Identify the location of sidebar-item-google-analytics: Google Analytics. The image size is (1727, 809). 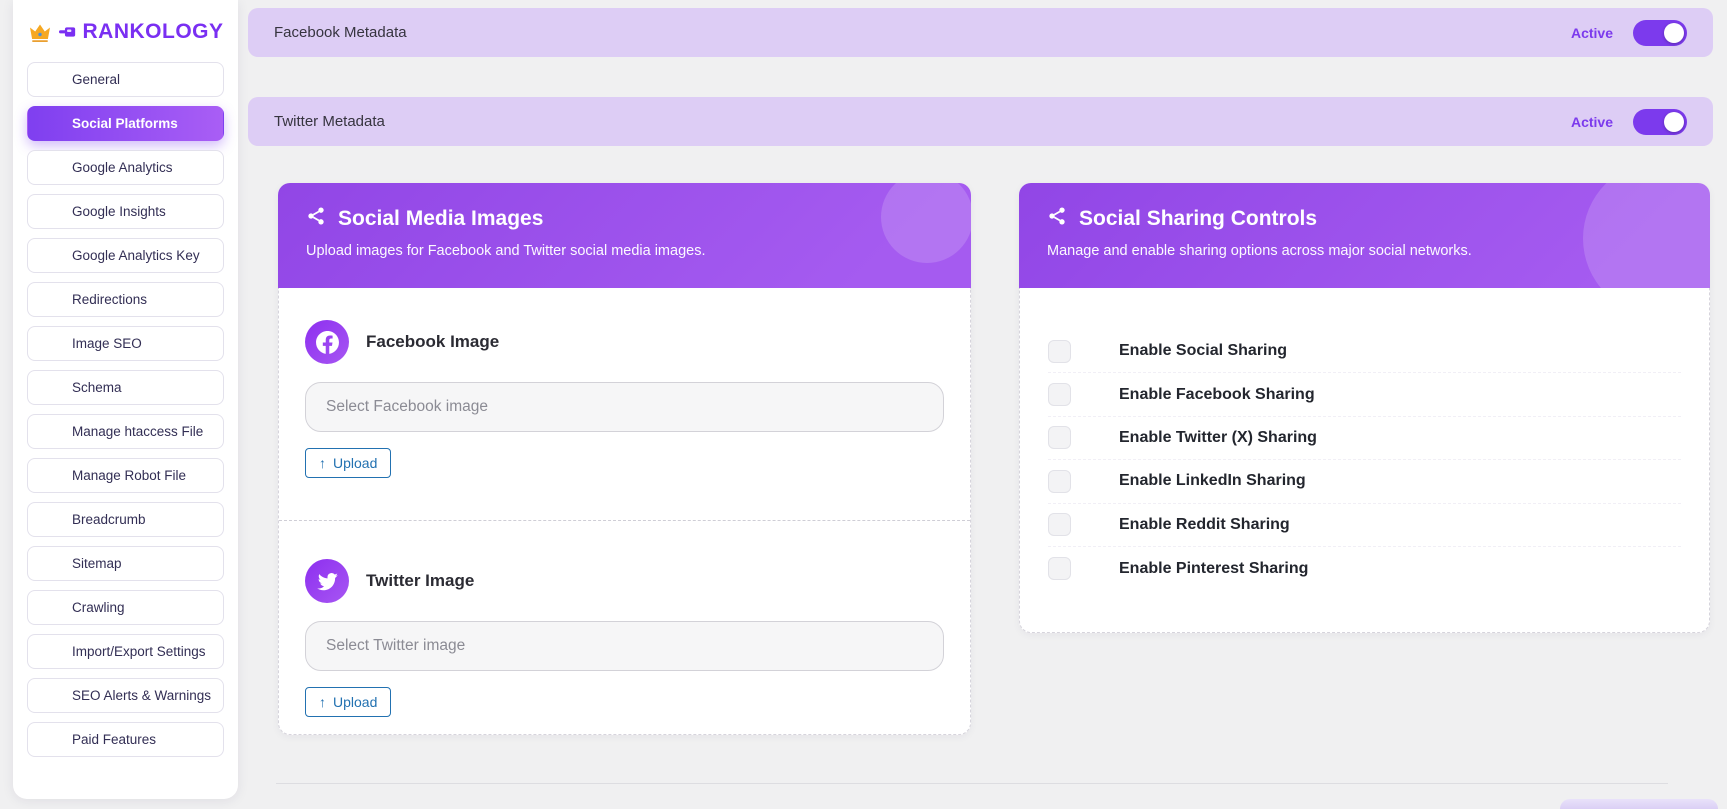
(125, 167).